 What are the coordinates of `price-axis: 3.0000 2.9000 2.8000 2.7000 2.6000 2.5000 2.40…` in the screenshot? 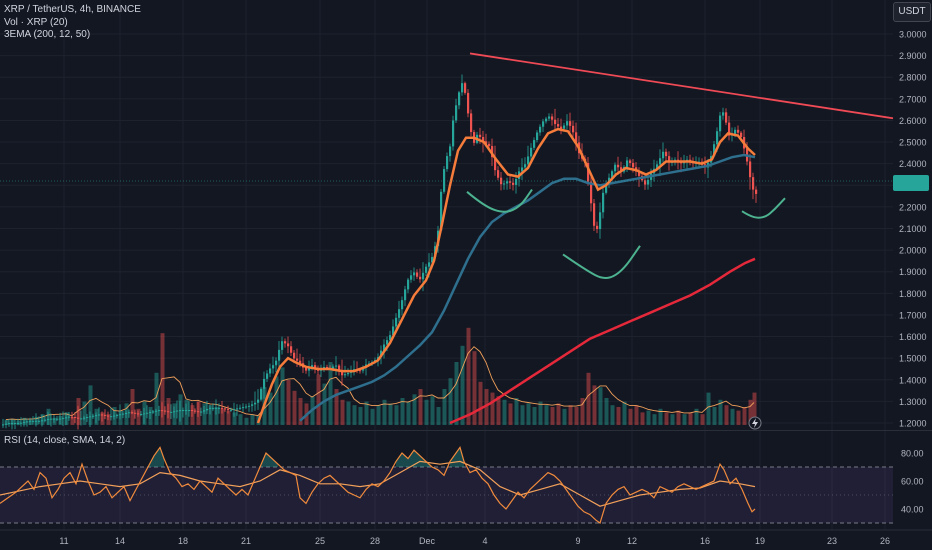 It's located at (913, 229).